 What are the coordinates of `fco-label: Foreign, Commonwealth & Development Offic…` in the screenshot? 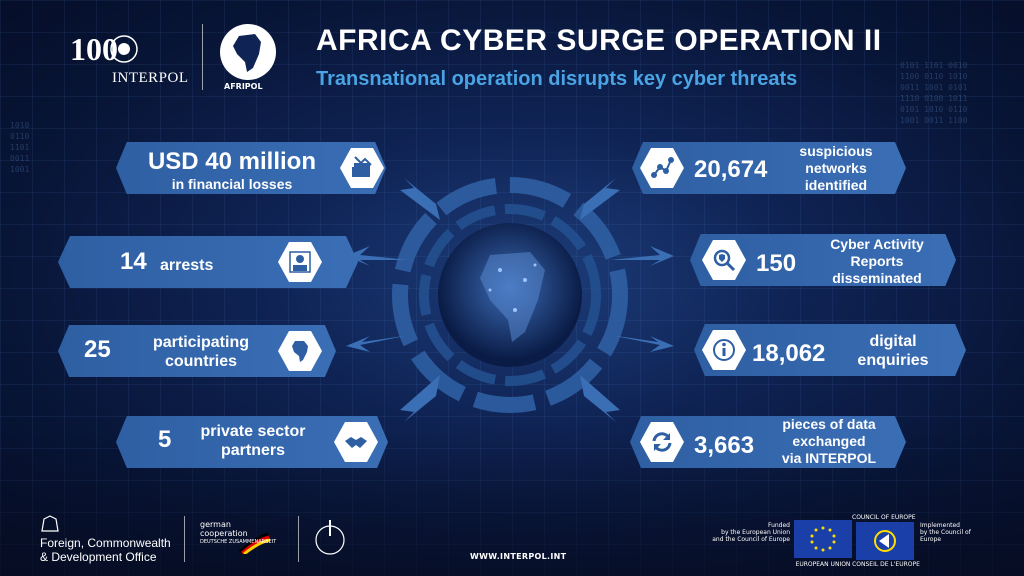 It's located at (105, 550).